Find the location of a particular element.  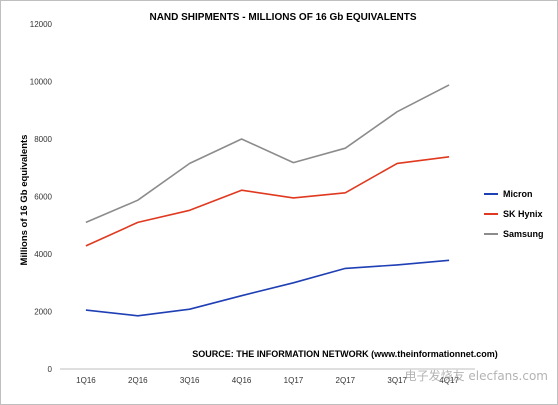

x-tick-label: 3Q17 is located at coordinates (397, 380).